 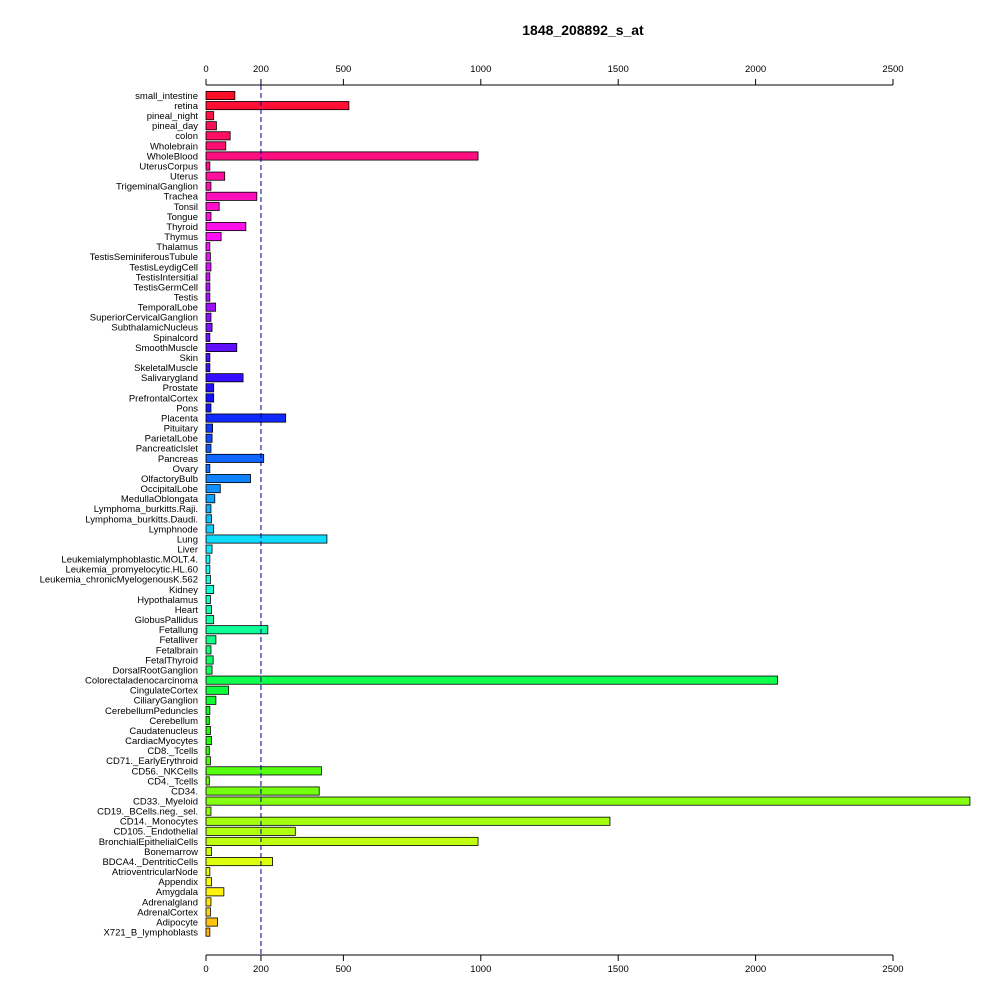 I want to click on category-label: OccipitalLobe, so click(x=169, y=489).